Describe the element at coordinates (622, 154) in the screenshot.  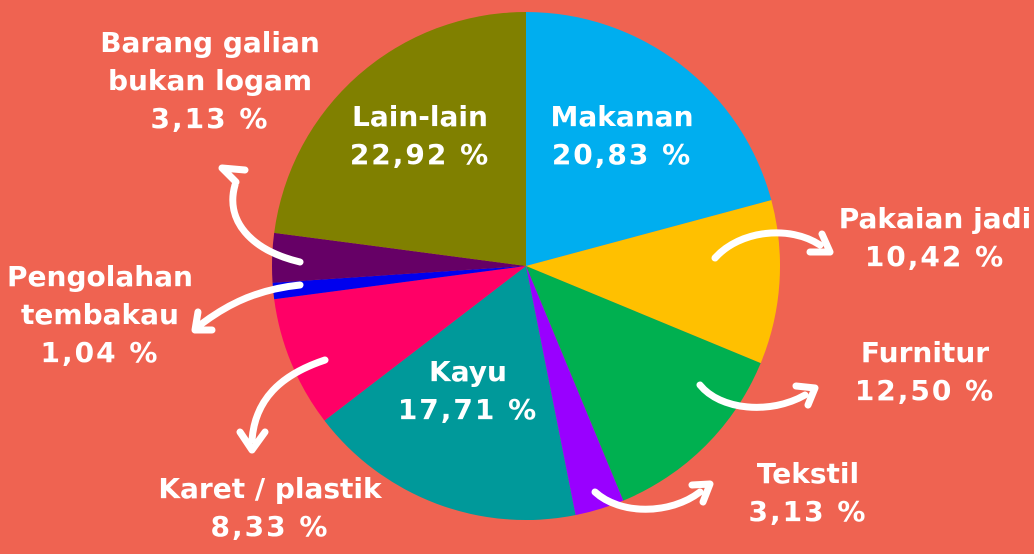
I see `value-label: 20,83 %` at that location.